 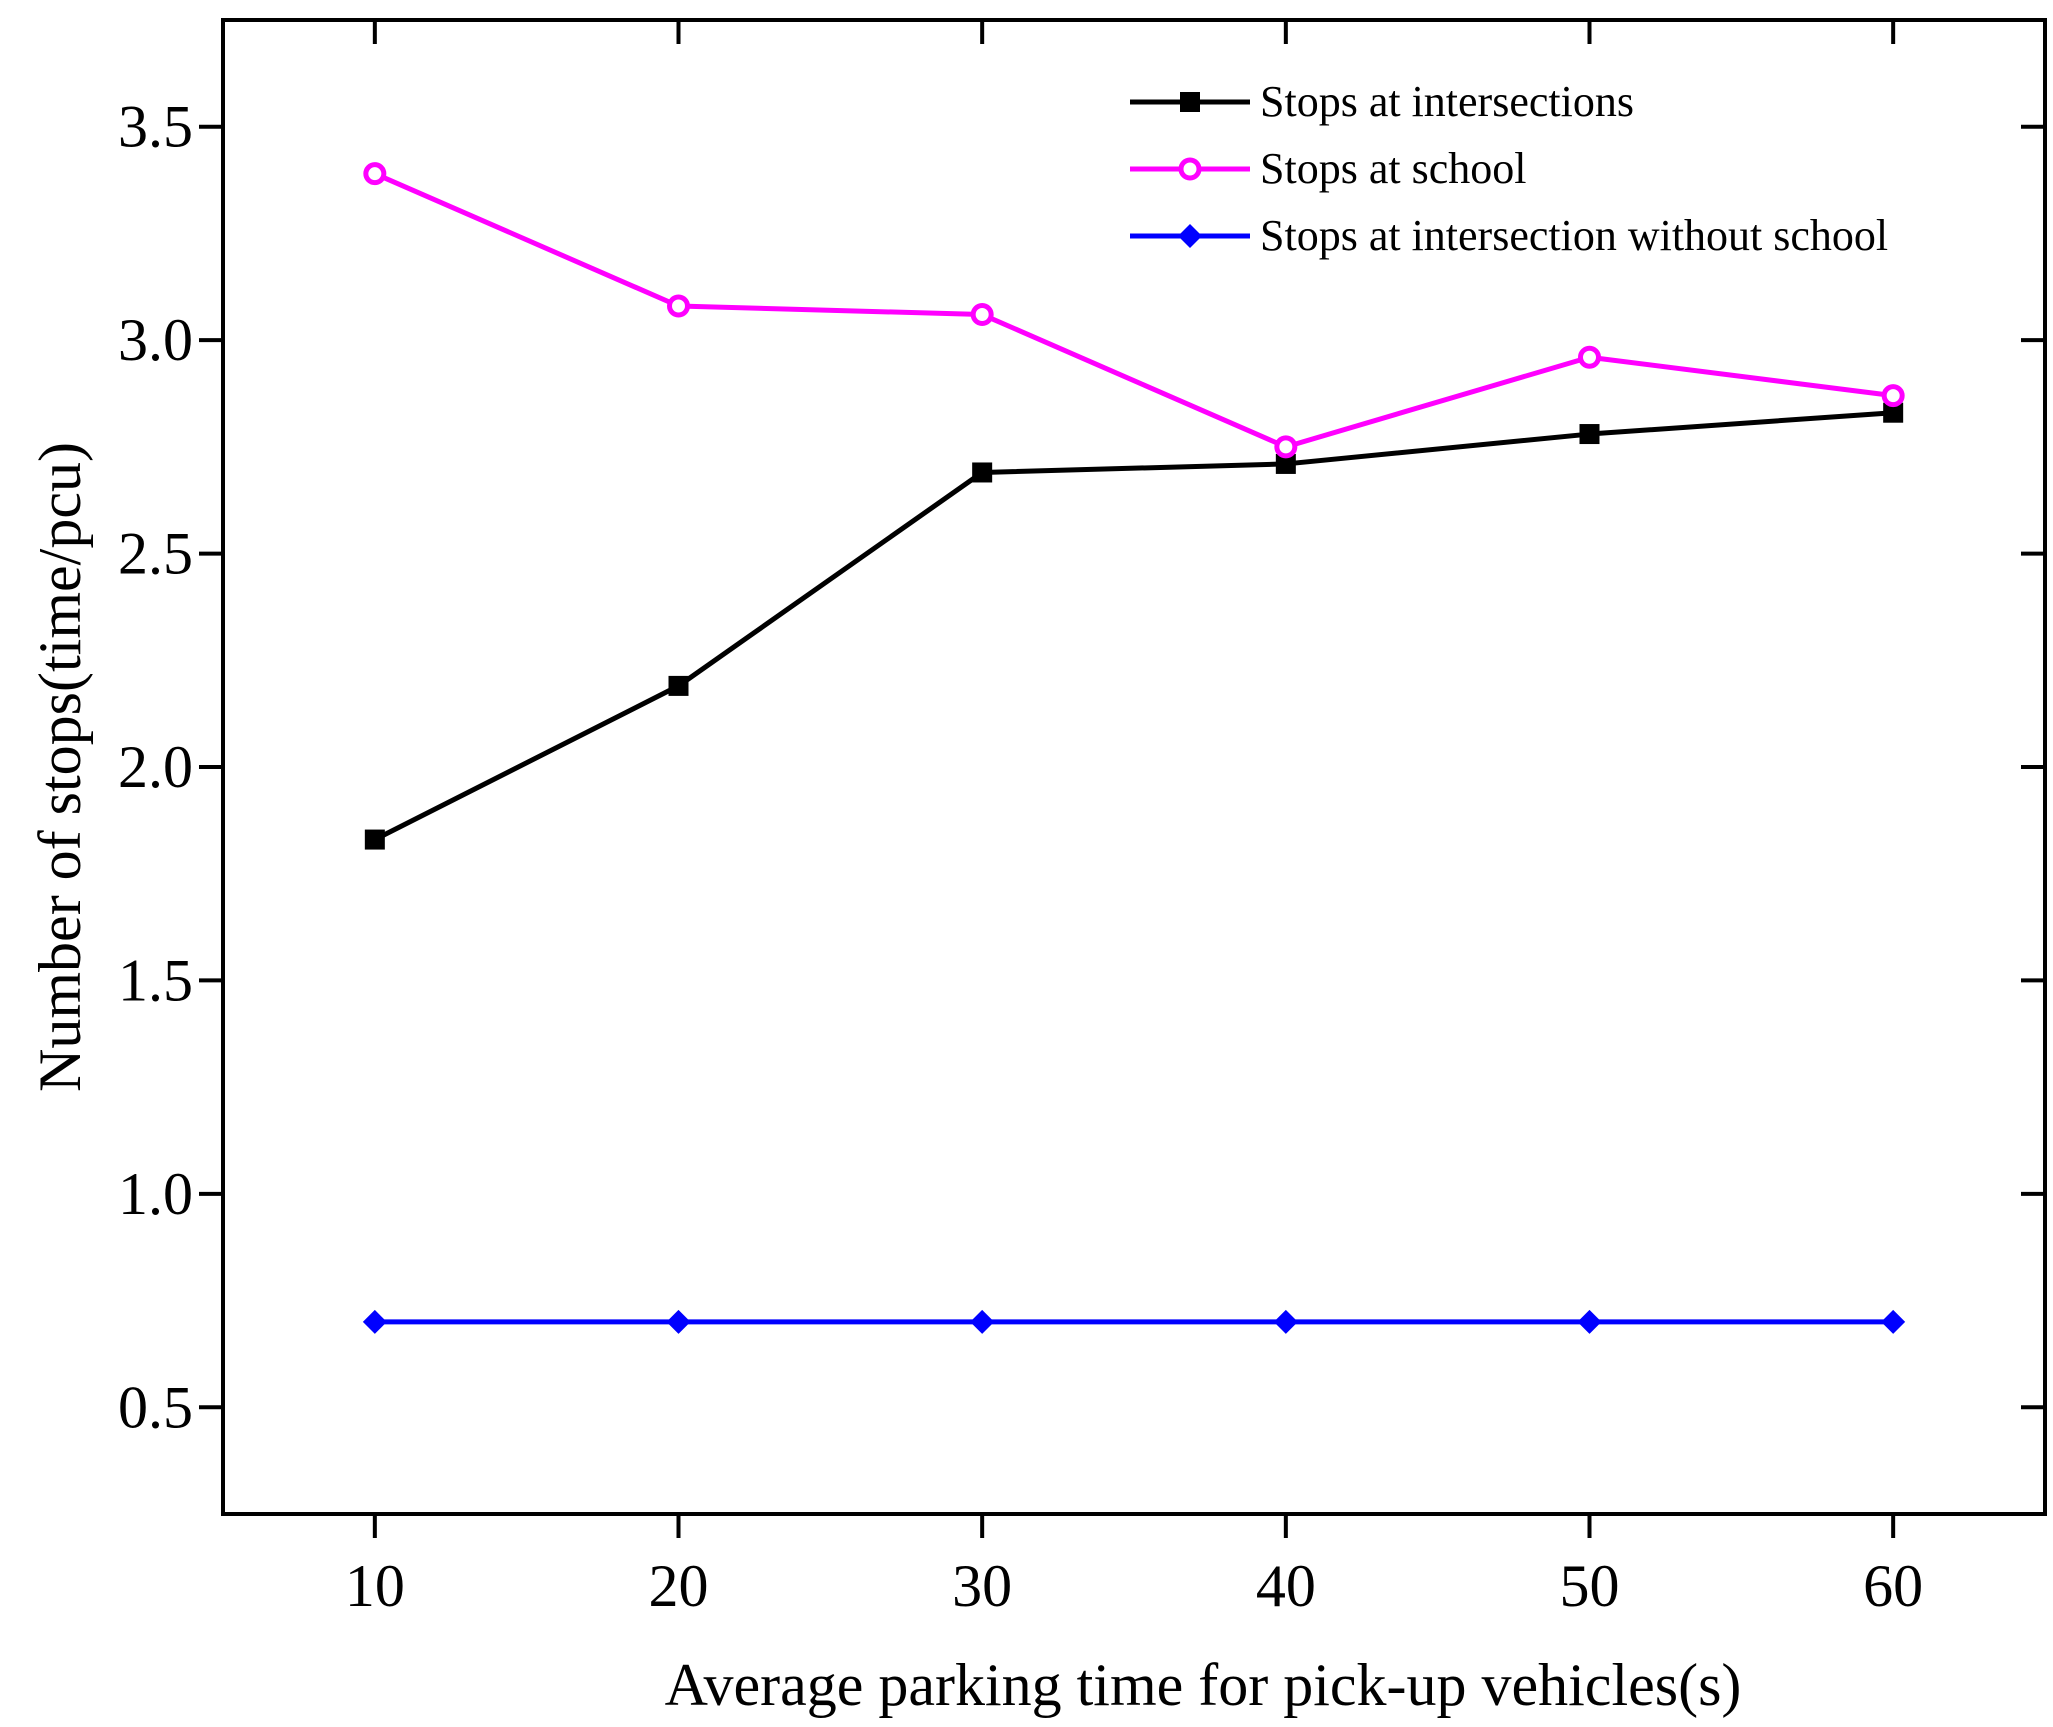 What do you see at coordinates (155, 1194) in the screenshot?
I see `y-tick-label: 1.0` at bounding box center [155, 1194].